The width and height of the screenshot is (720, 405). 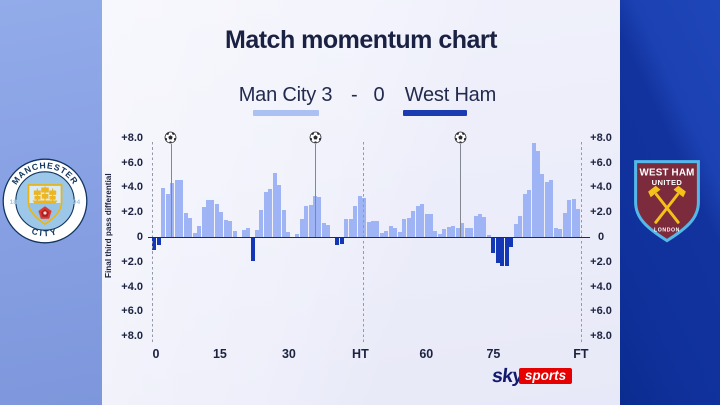 I want to click on svg-text: CITY, so click(x=45, y=232).